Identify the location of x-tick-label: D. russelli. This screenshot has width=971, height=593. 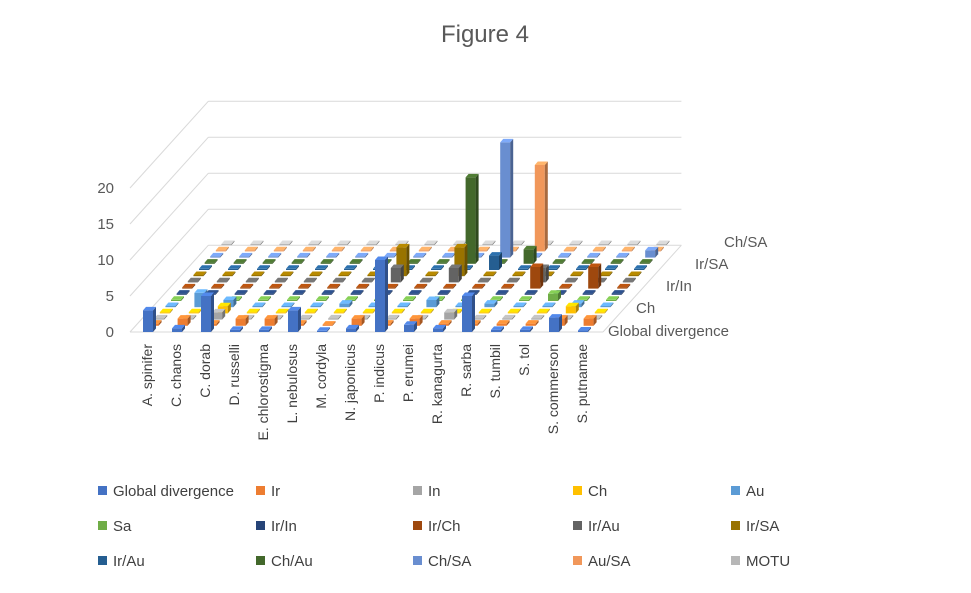
(234, 374).